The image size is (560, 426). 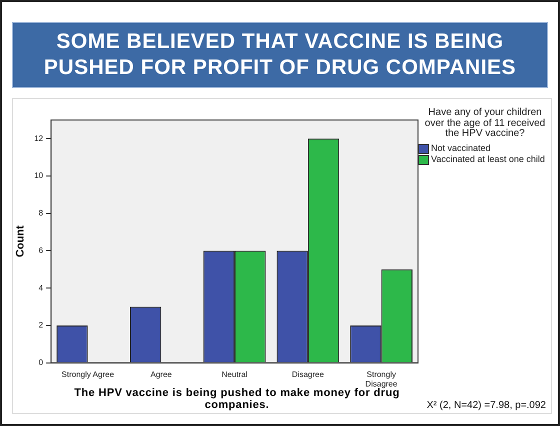 What do you see at coordinates (488, 159) in the screenshot?
I see `legend-label: Vaccinated at least one child` at bounding box center [488, 159].